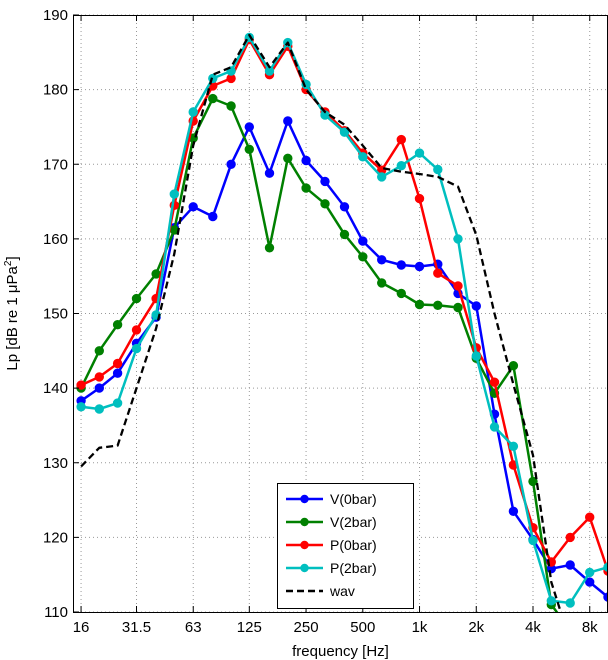 This screenshot has width=608, height=660. Describe the element at coordinates (342, 591) in the screenshot. I see `legend-label-wav: wav` at that location.